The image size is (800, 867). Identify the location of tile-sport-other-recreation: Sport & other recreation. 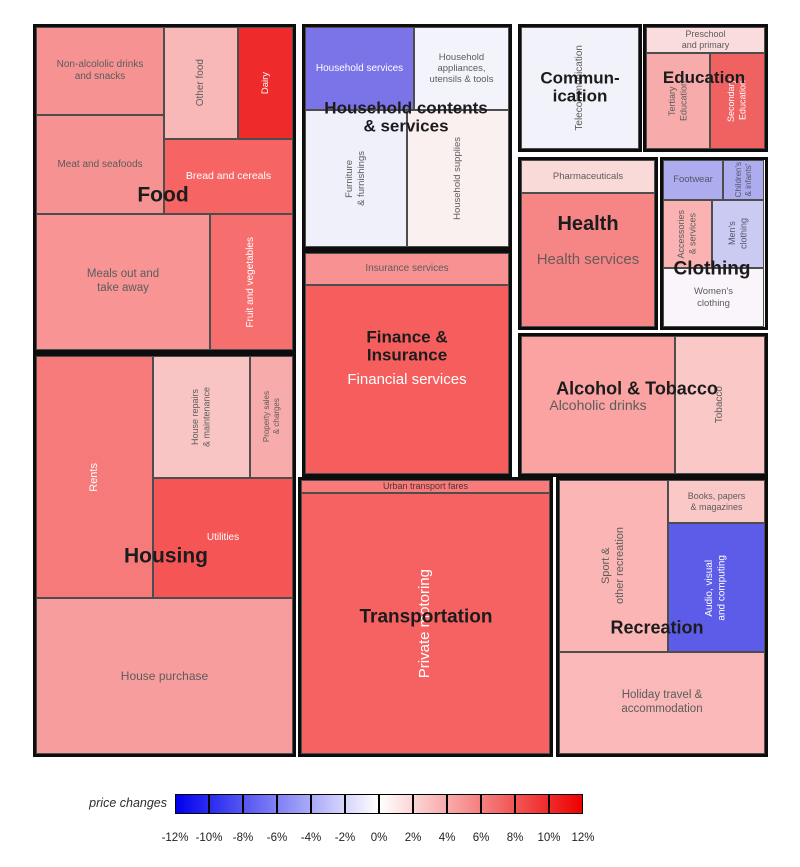
(613, 566).